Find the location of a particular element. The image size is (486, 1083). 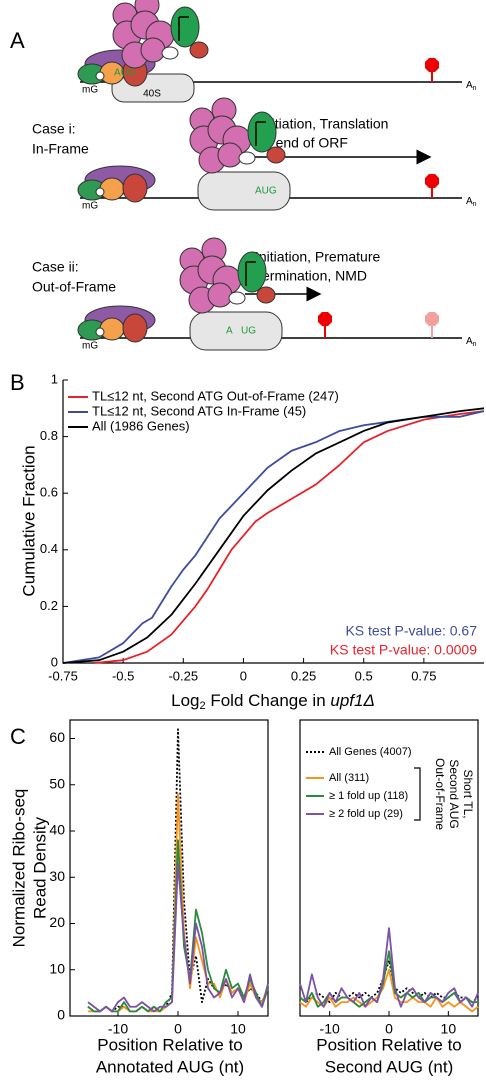

outcome-label: Termination, NMD is located at coordinates (311, 276).